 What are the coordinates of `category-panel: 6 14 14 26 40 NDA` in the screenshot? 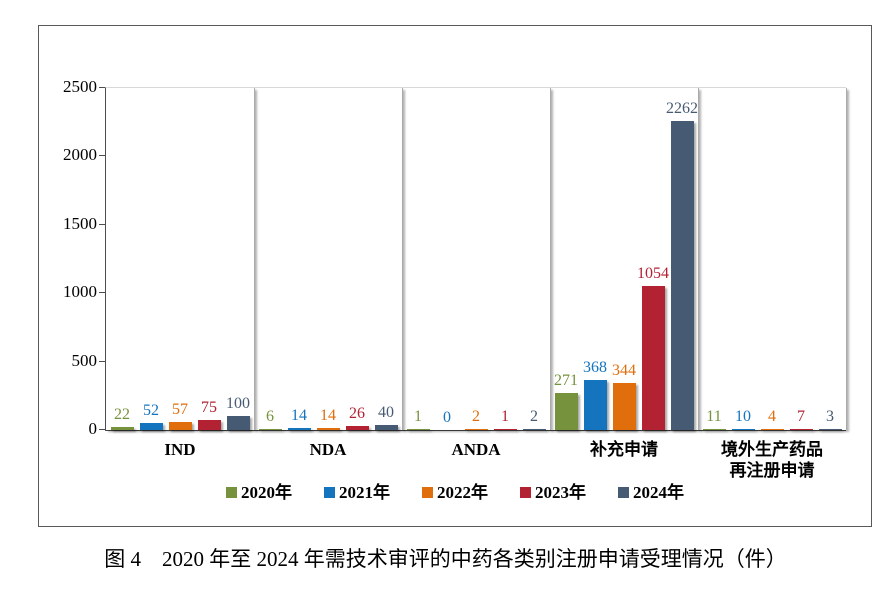 It's located at (328, 273).